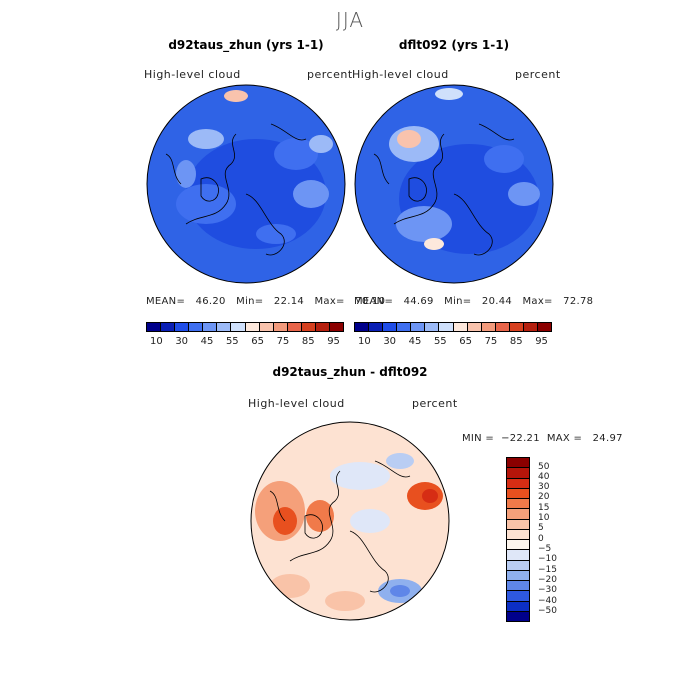 This screenshot has height=700, width=700. What do you see at coordinates (453, 341) in the screenshot?
I see `colorbar-right-labels: 10 30 45 55 65 75 85 95` at bounding box center [453, 341].